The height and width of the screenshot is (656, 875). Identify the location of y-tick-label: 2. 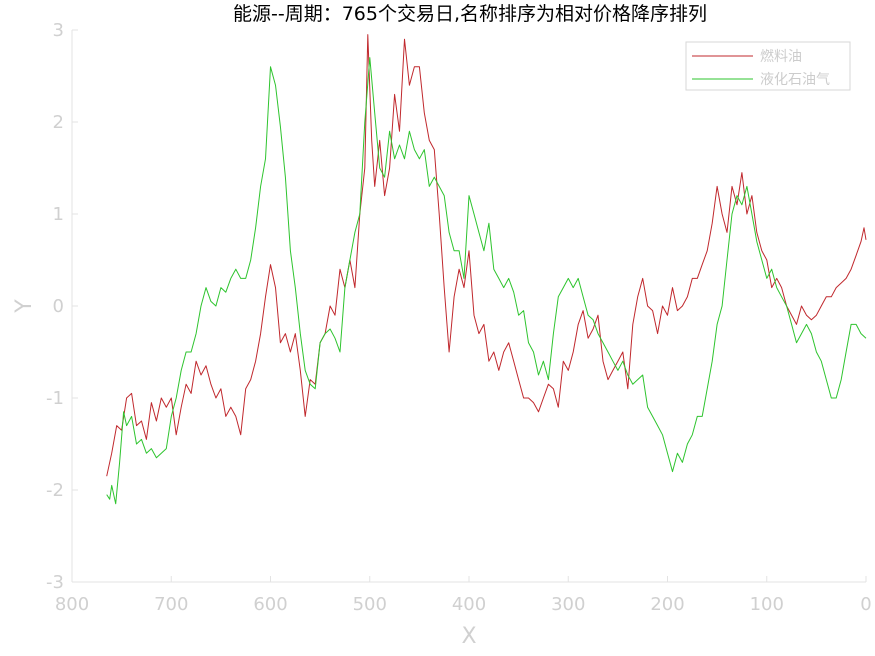
(58, 122).